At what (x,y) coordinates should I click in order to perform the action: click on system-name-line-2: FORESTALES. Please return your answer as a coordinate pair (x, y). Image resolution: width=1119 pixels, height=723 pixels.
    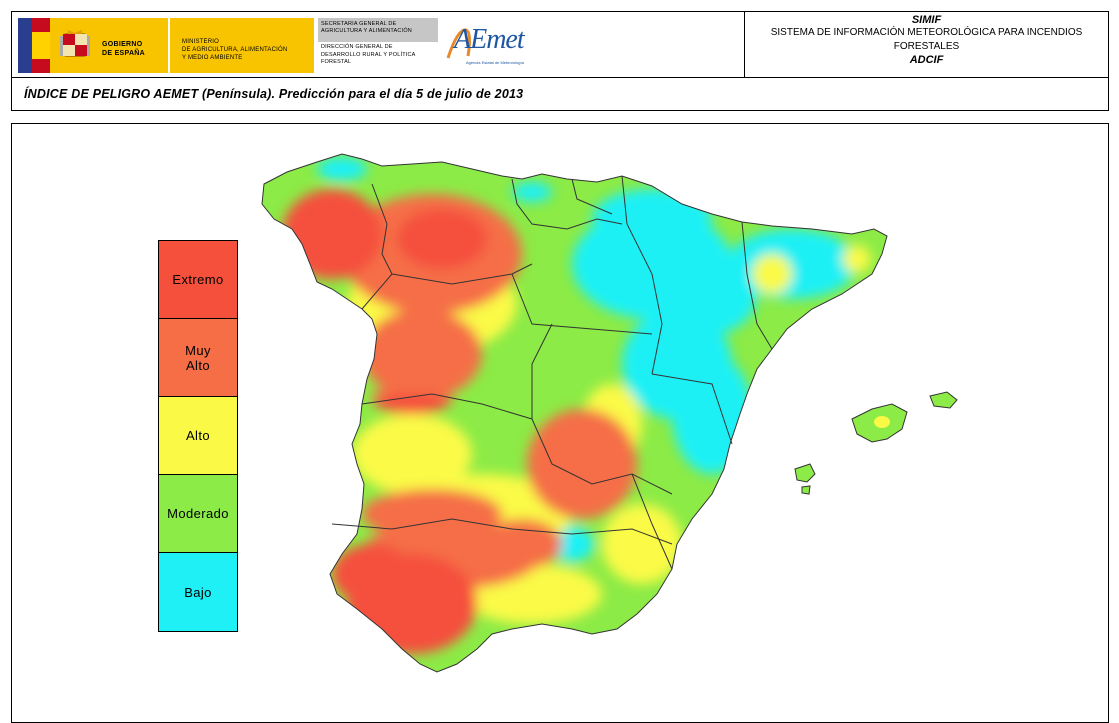
    Looking at the image, I should click on (926, 46).